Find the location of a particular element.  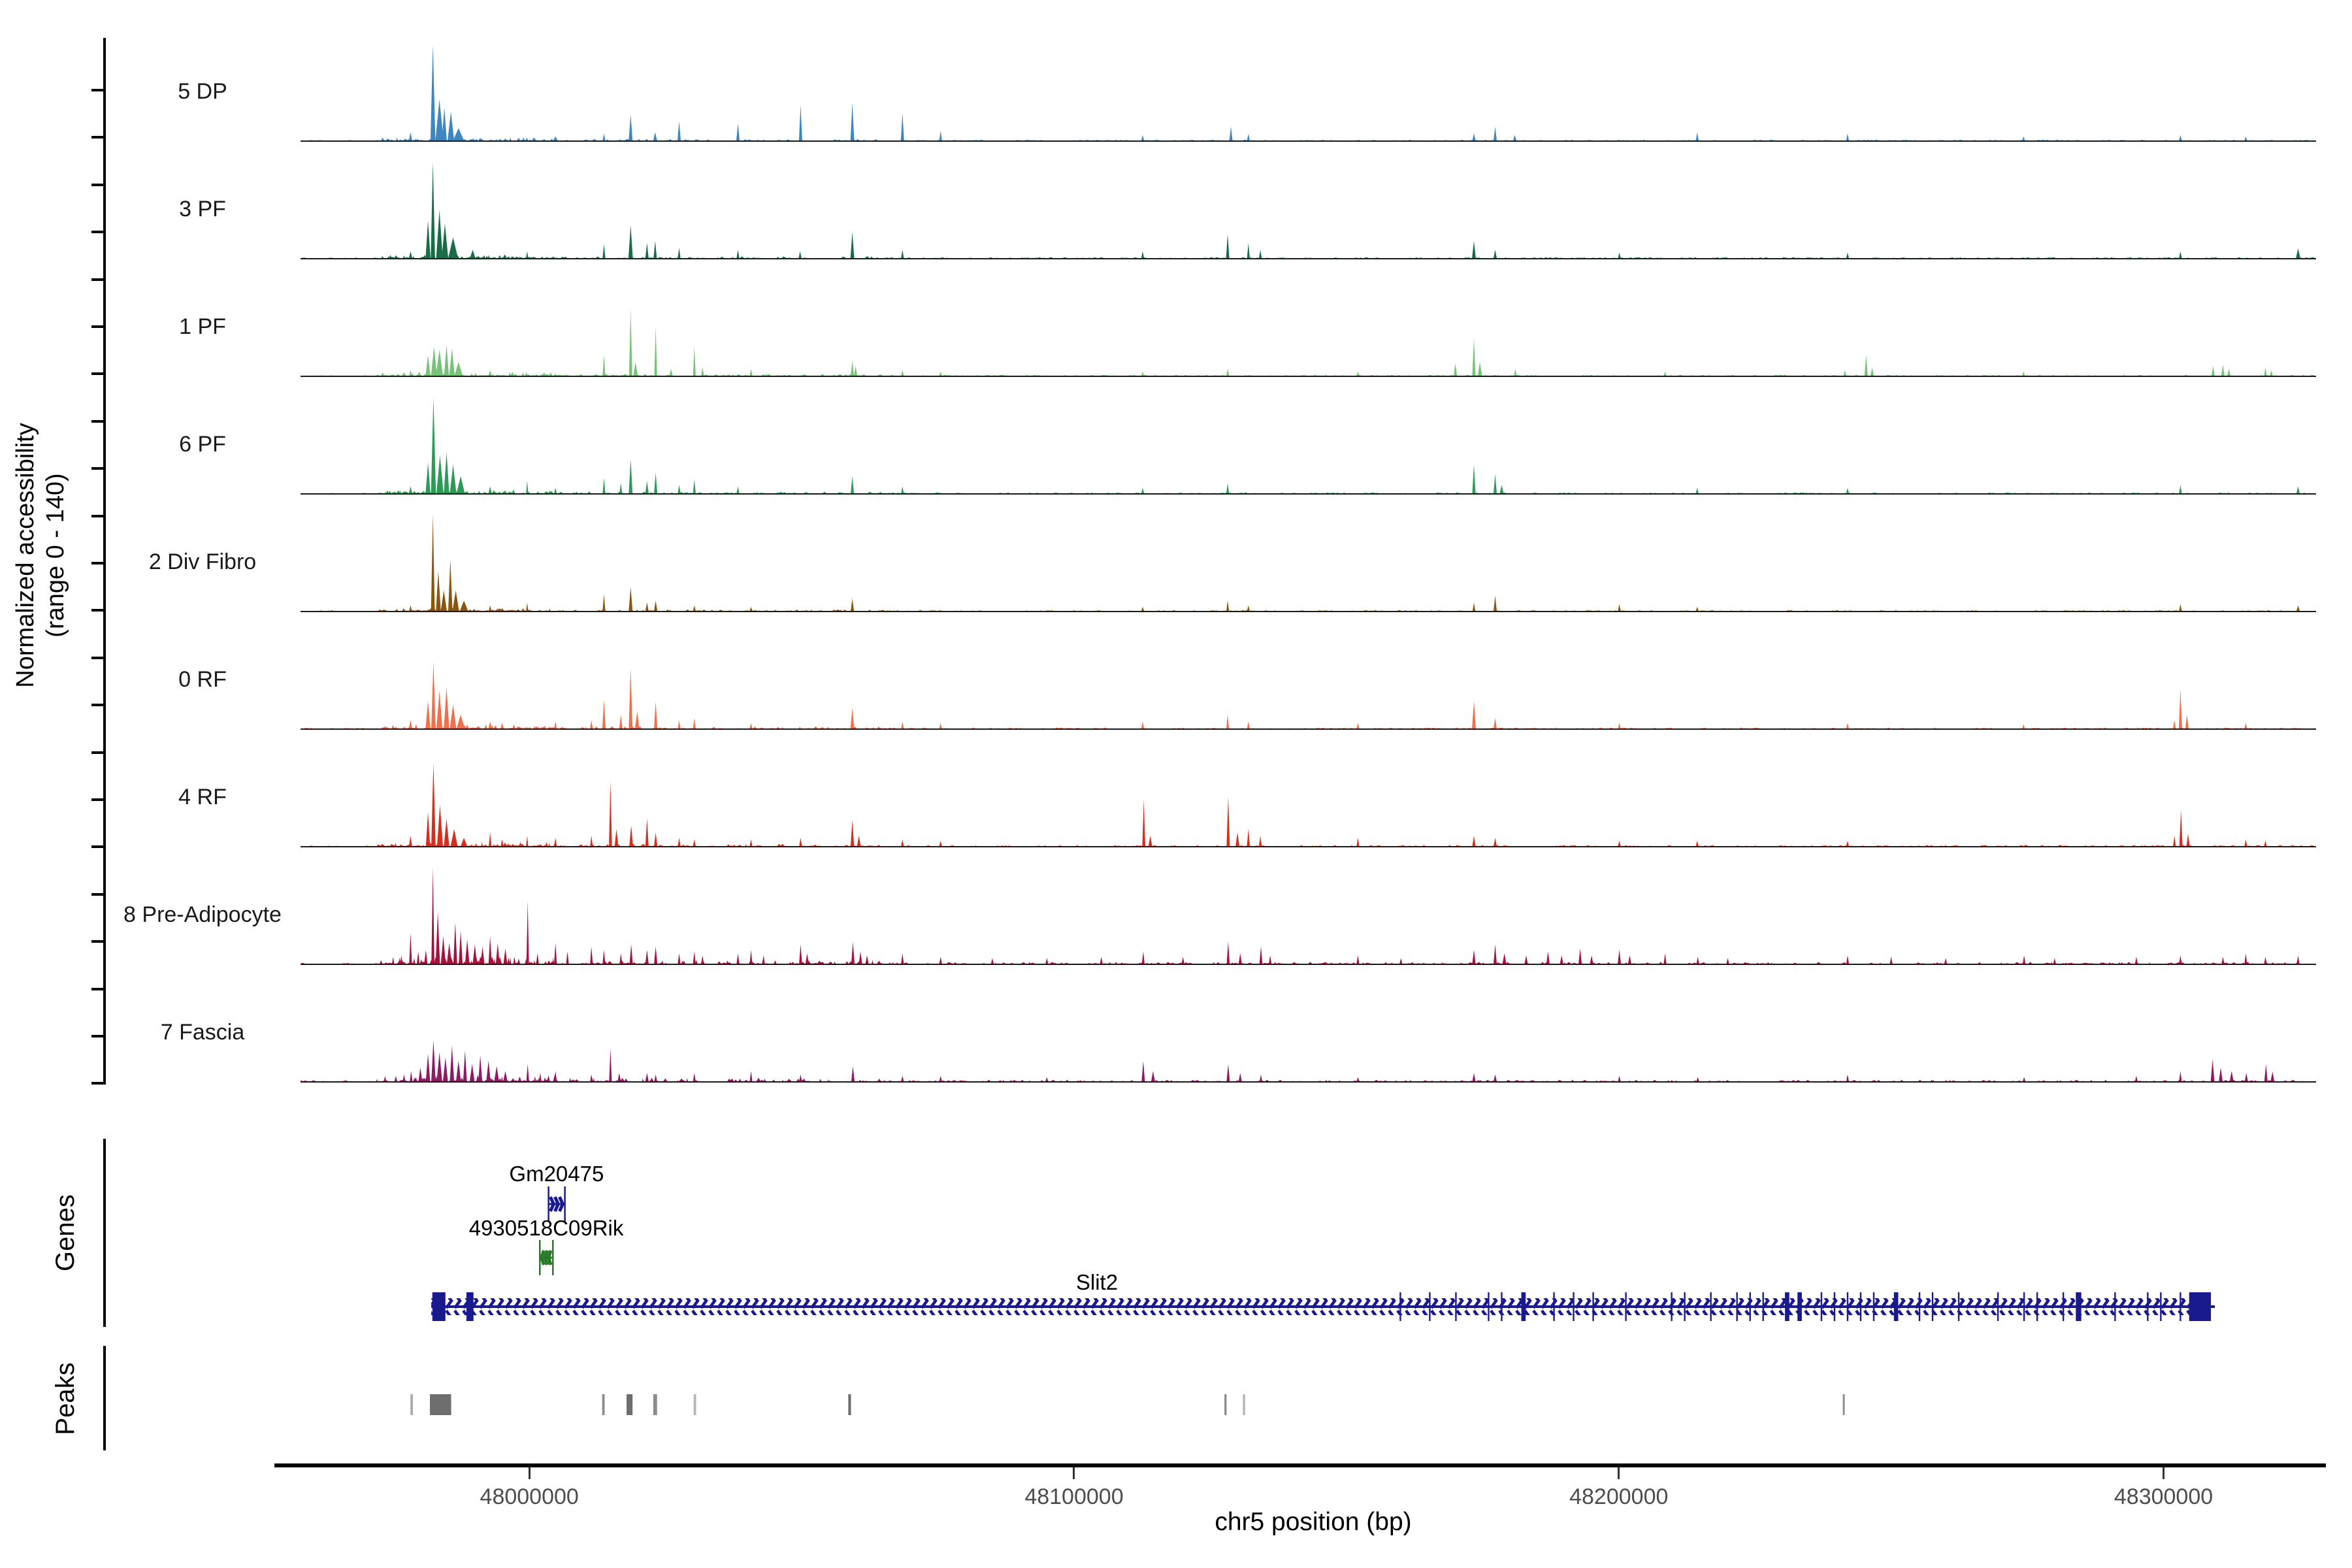

gene-name-label: Gm20475 is located at coordinates (556, 1174).